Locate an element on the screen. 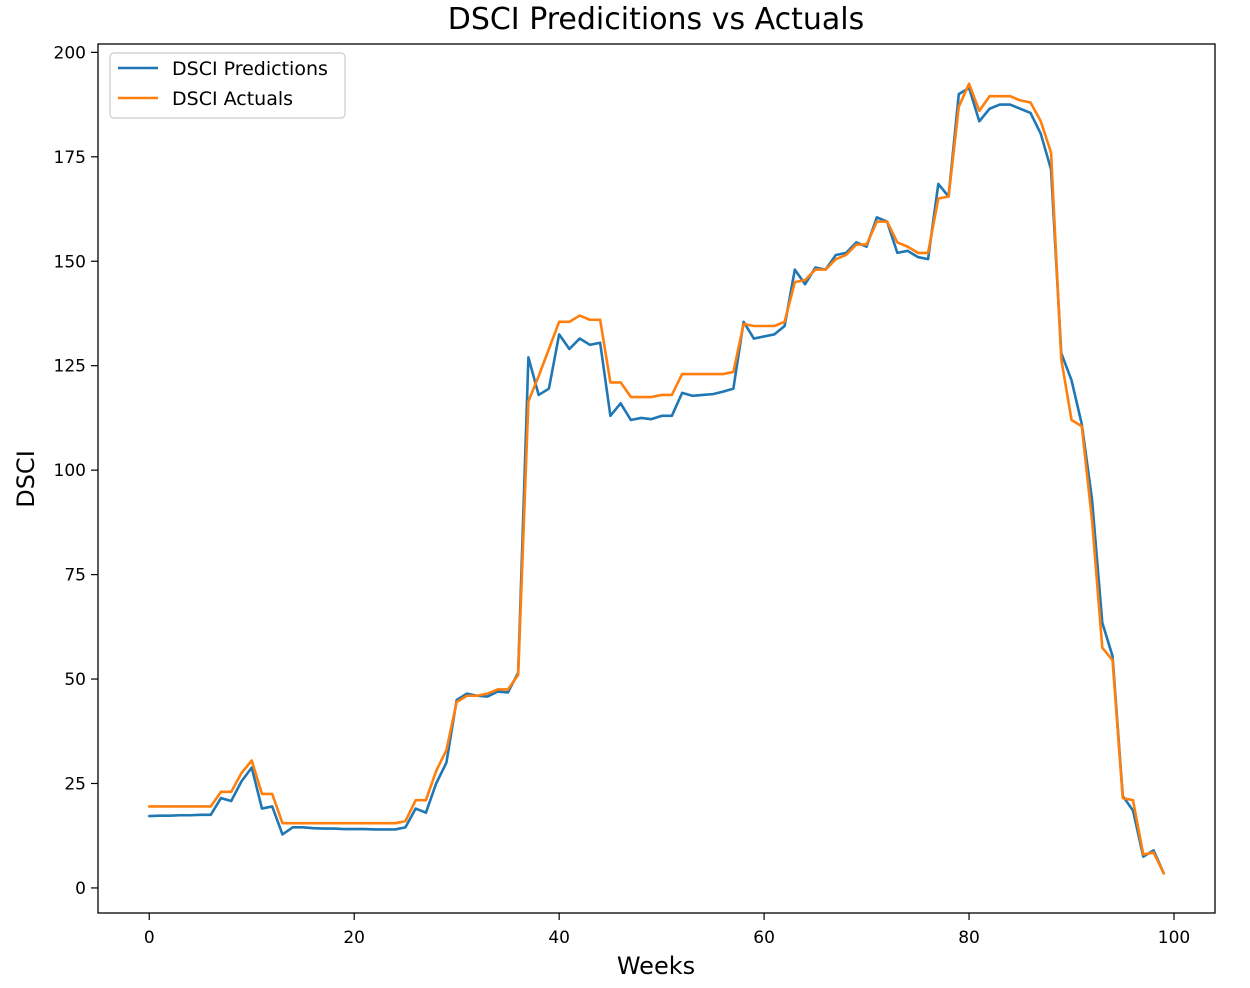 This screenshot has height=988, width=1250. x-tick-label: 60 is located at coordinates (764, 938).